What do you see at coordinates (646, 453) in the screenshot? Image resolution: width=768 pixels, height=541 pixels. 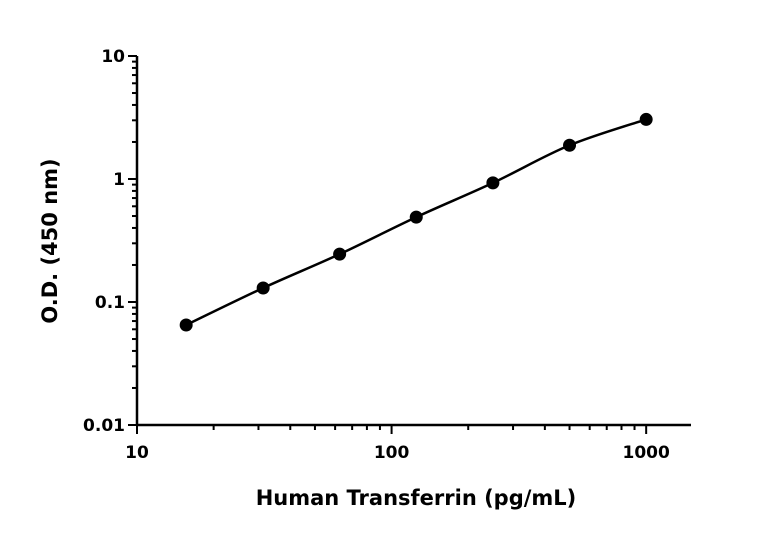 I see `x-tick-label: 1000` at bounding box center [646, 453].